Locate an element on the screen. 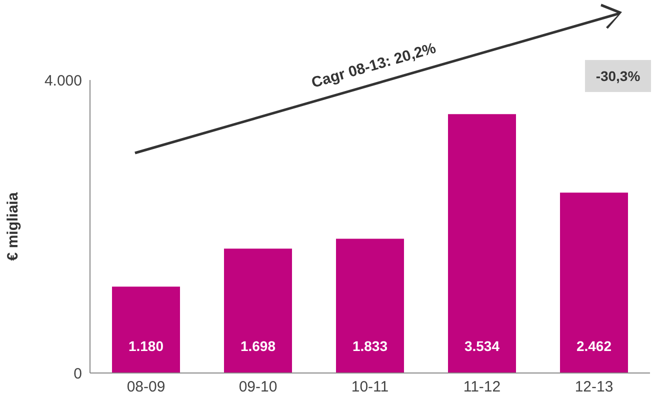 This screenshot has height=407, width=658. data-label: 3.534 is located at coordinates (482, 346).